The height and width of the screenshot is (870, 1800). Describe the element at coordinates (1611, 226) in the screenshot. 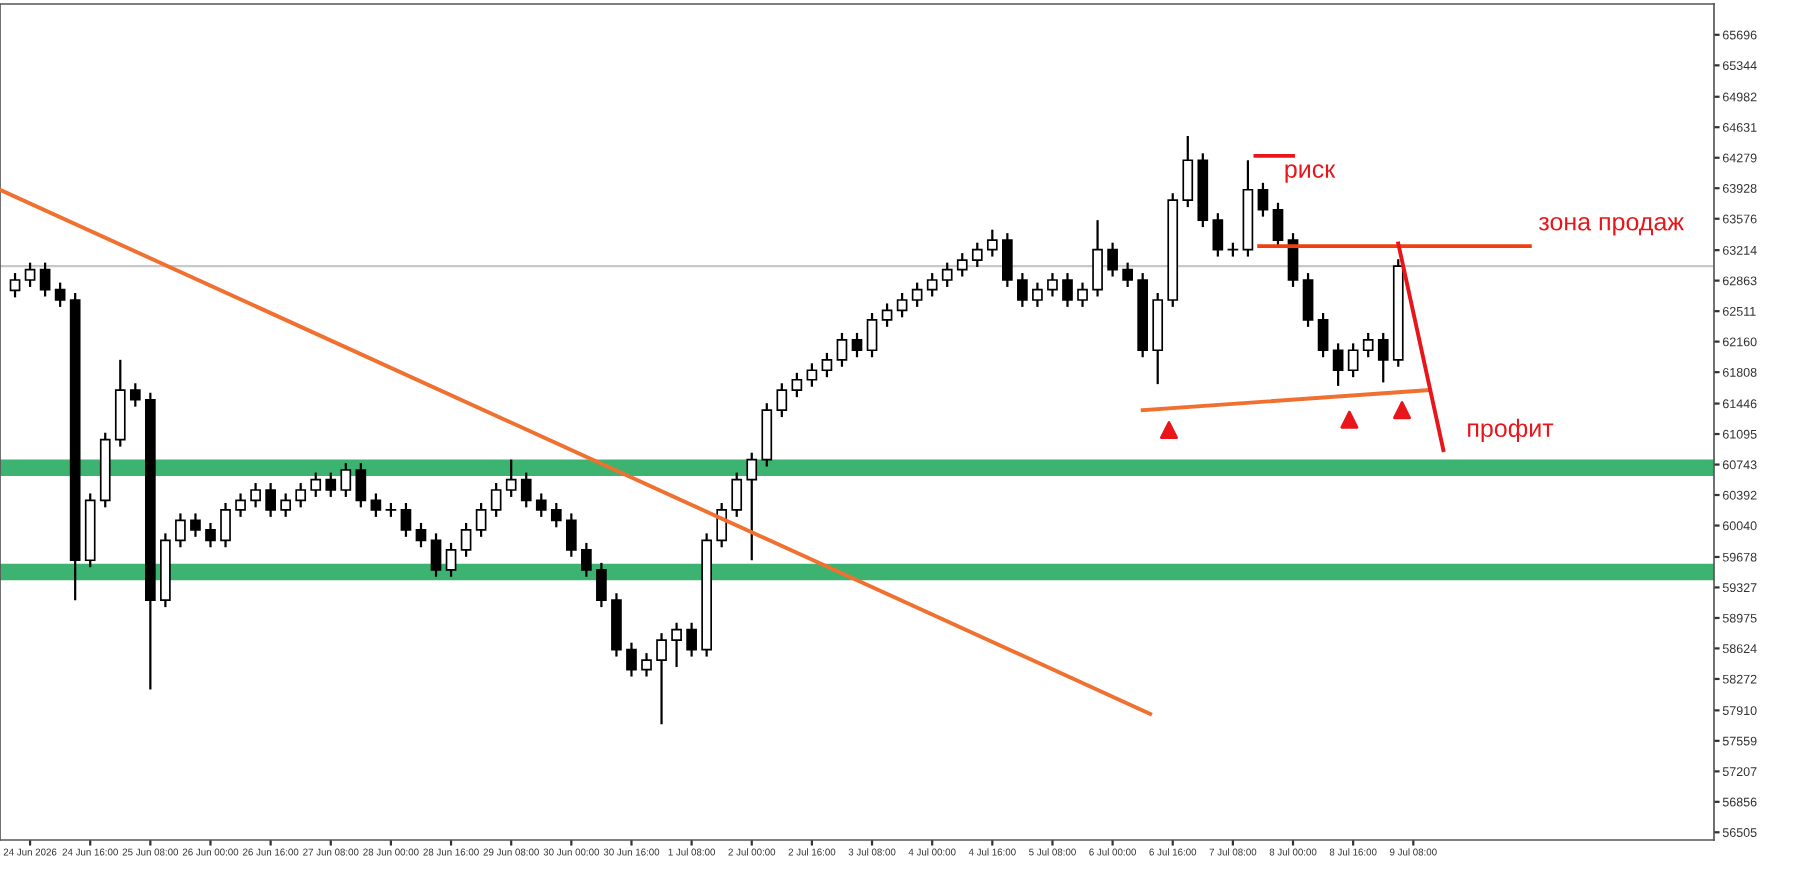

I see `annotation: зона продаж` at that location.